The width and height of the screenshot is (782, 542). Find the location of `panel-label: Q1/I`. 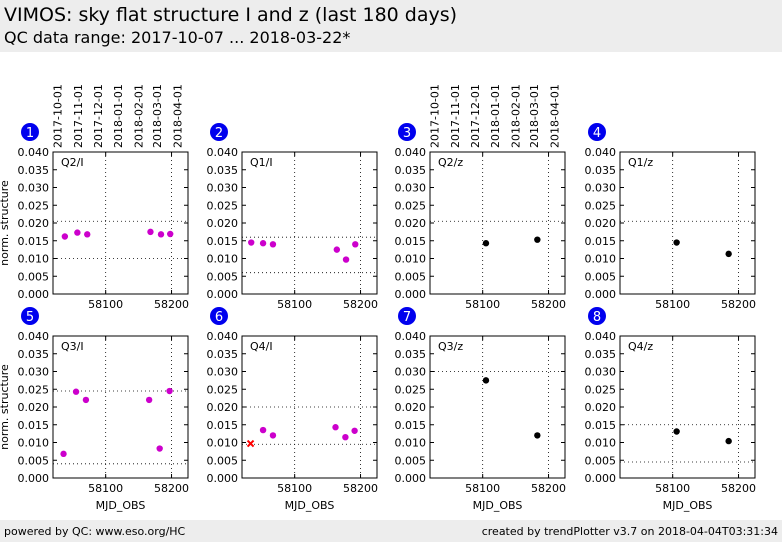

panel-label: Q1/I is located at coordinates (261, 162).